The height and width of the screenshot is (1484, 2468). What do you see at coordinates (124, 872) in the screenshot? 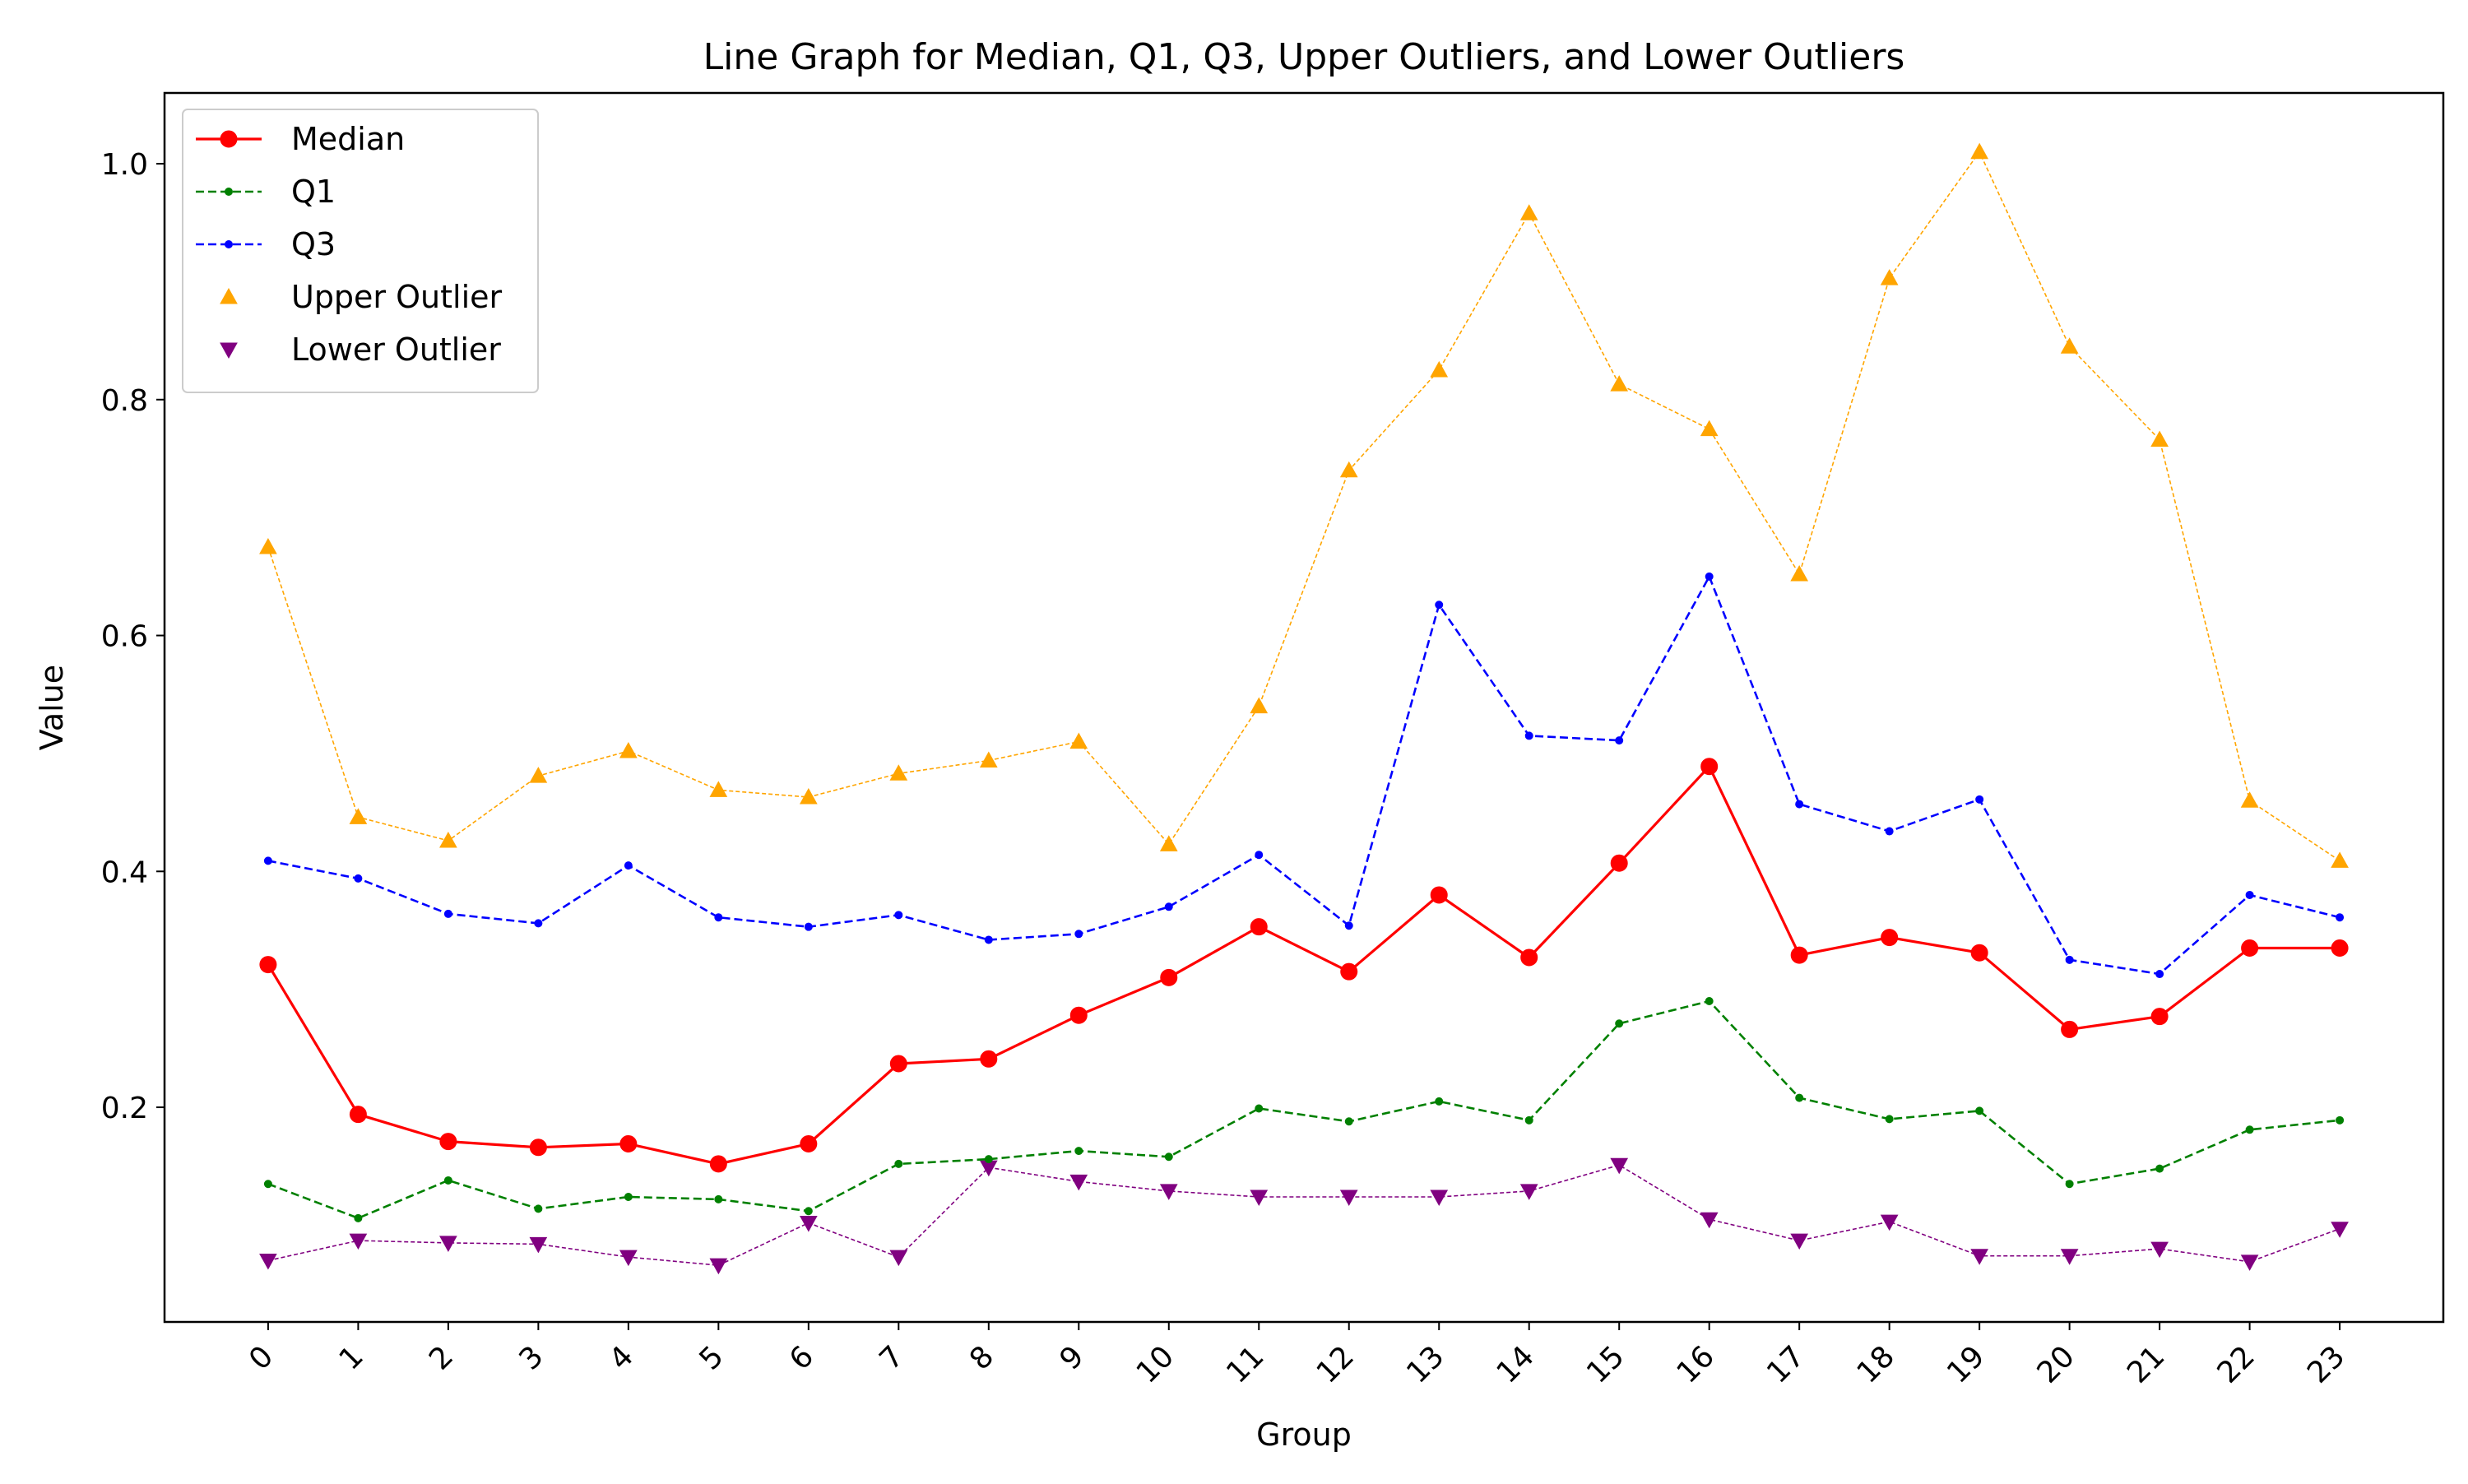
I see `y-tick-label-0.4: 0.4` at bounding box center [124, 872].